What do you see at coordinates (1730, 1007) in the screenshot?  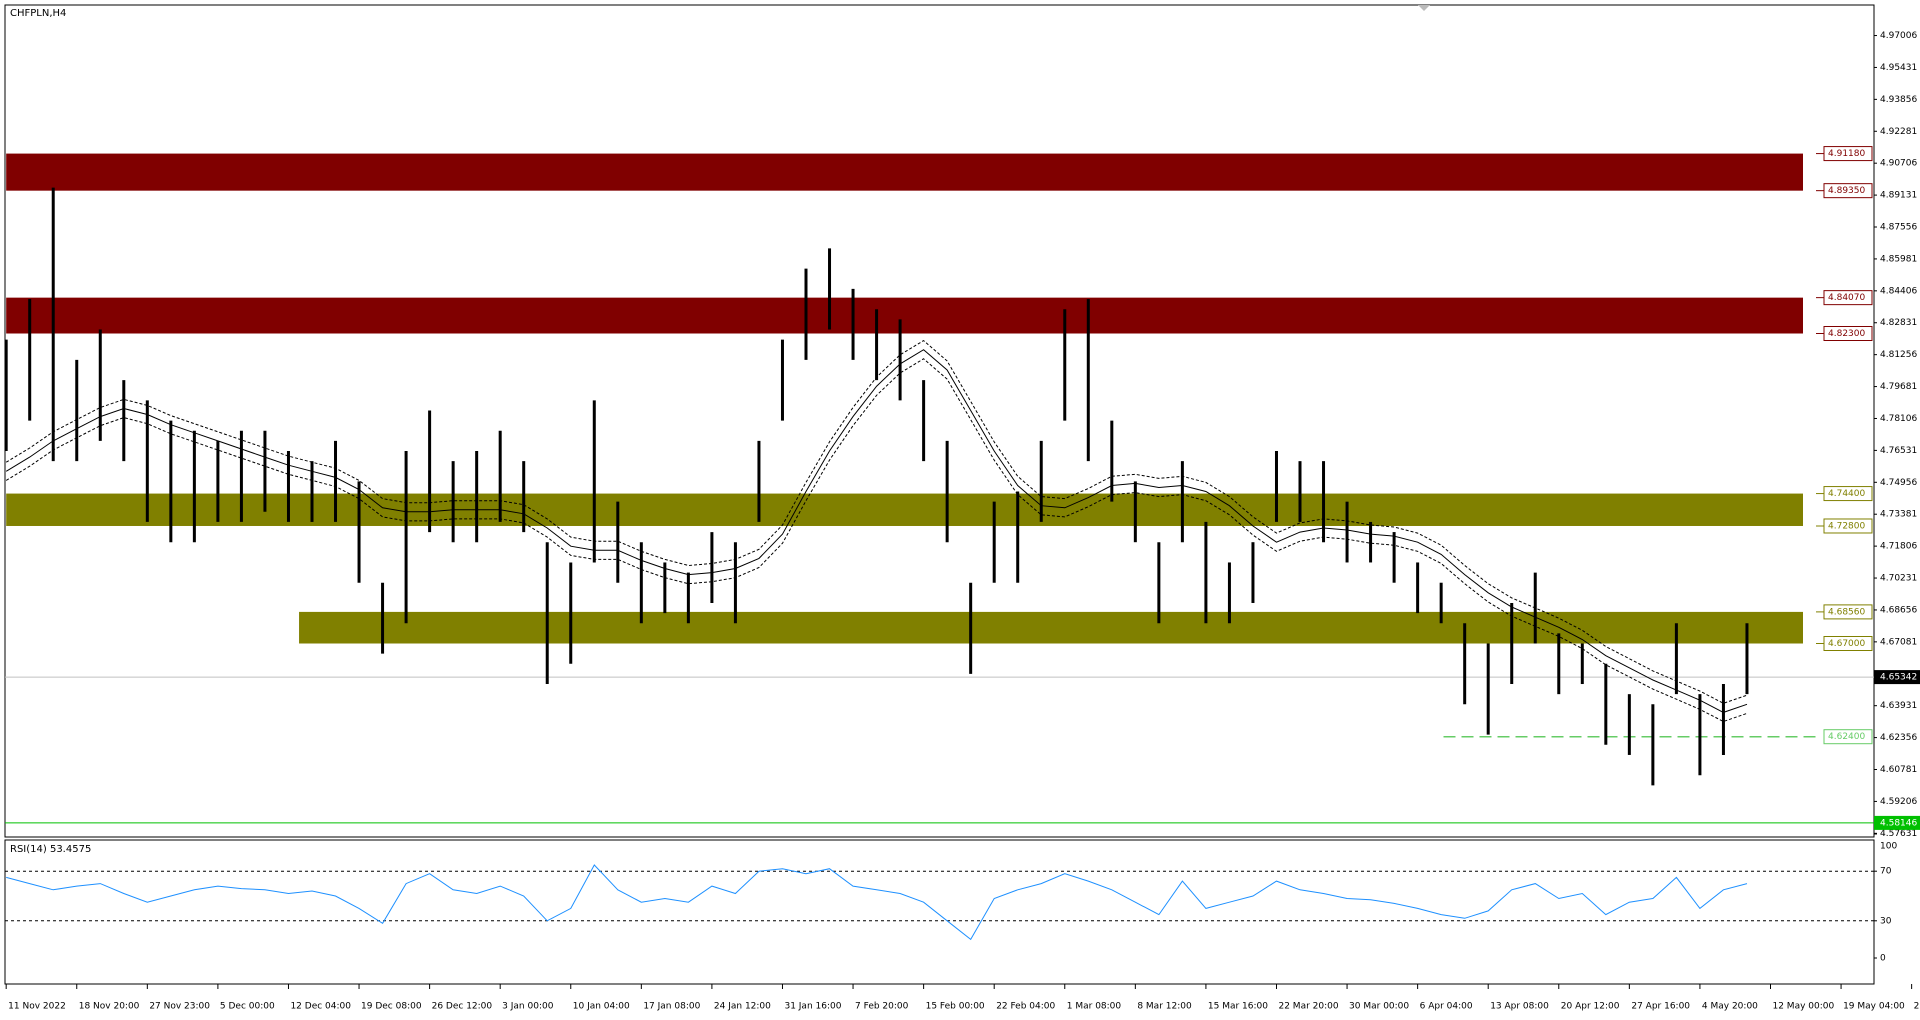 I see `x-tick-label: 4 May 20:00` at bounding box center [1730, 1007].